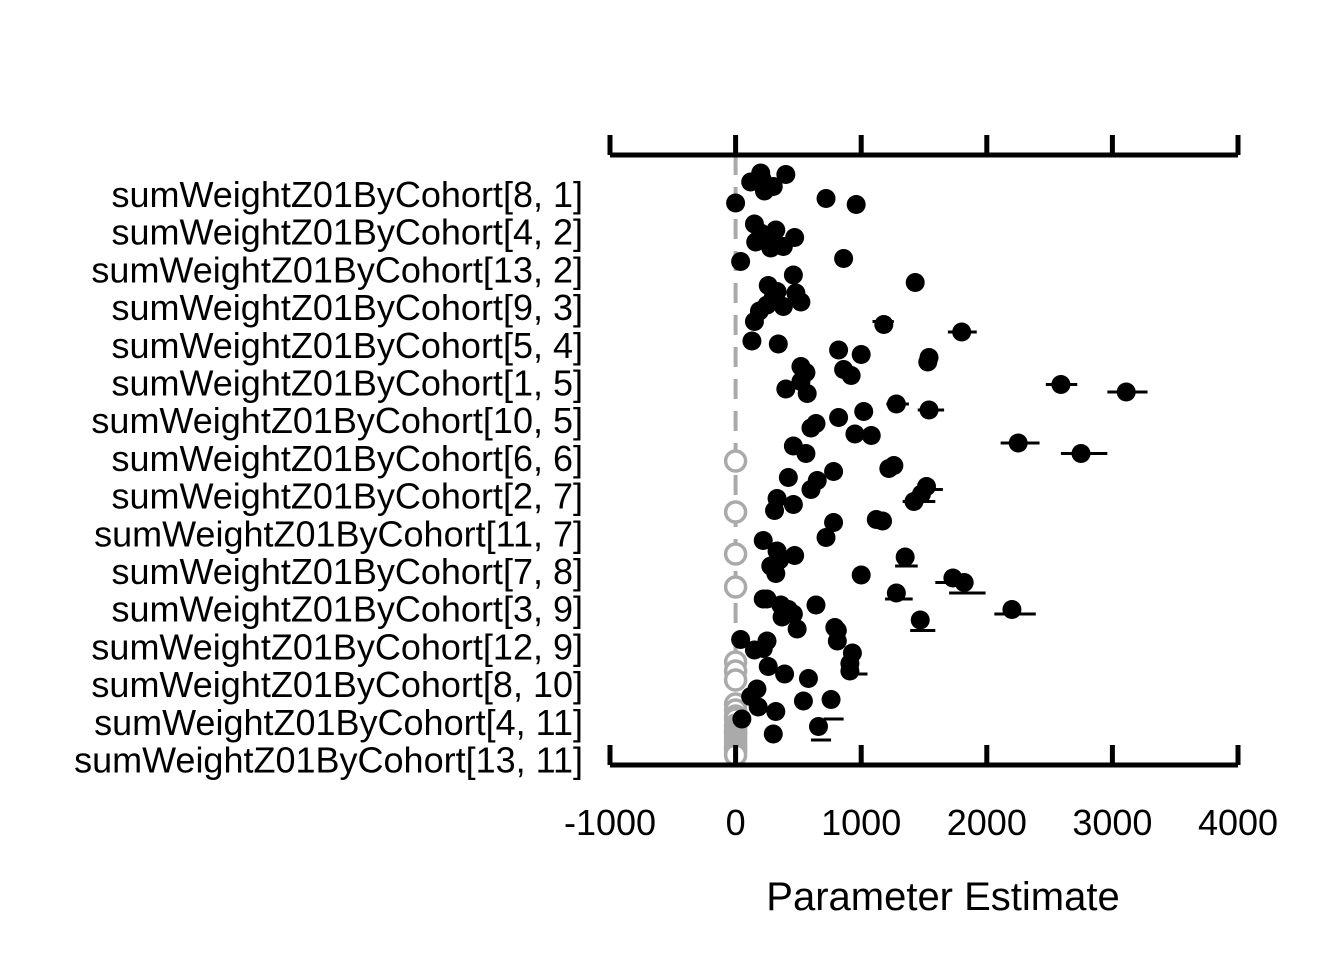  Describe the element at coordinates (1238, 822) in the screenshot. I see `x-tick-label: 4000` at that location.